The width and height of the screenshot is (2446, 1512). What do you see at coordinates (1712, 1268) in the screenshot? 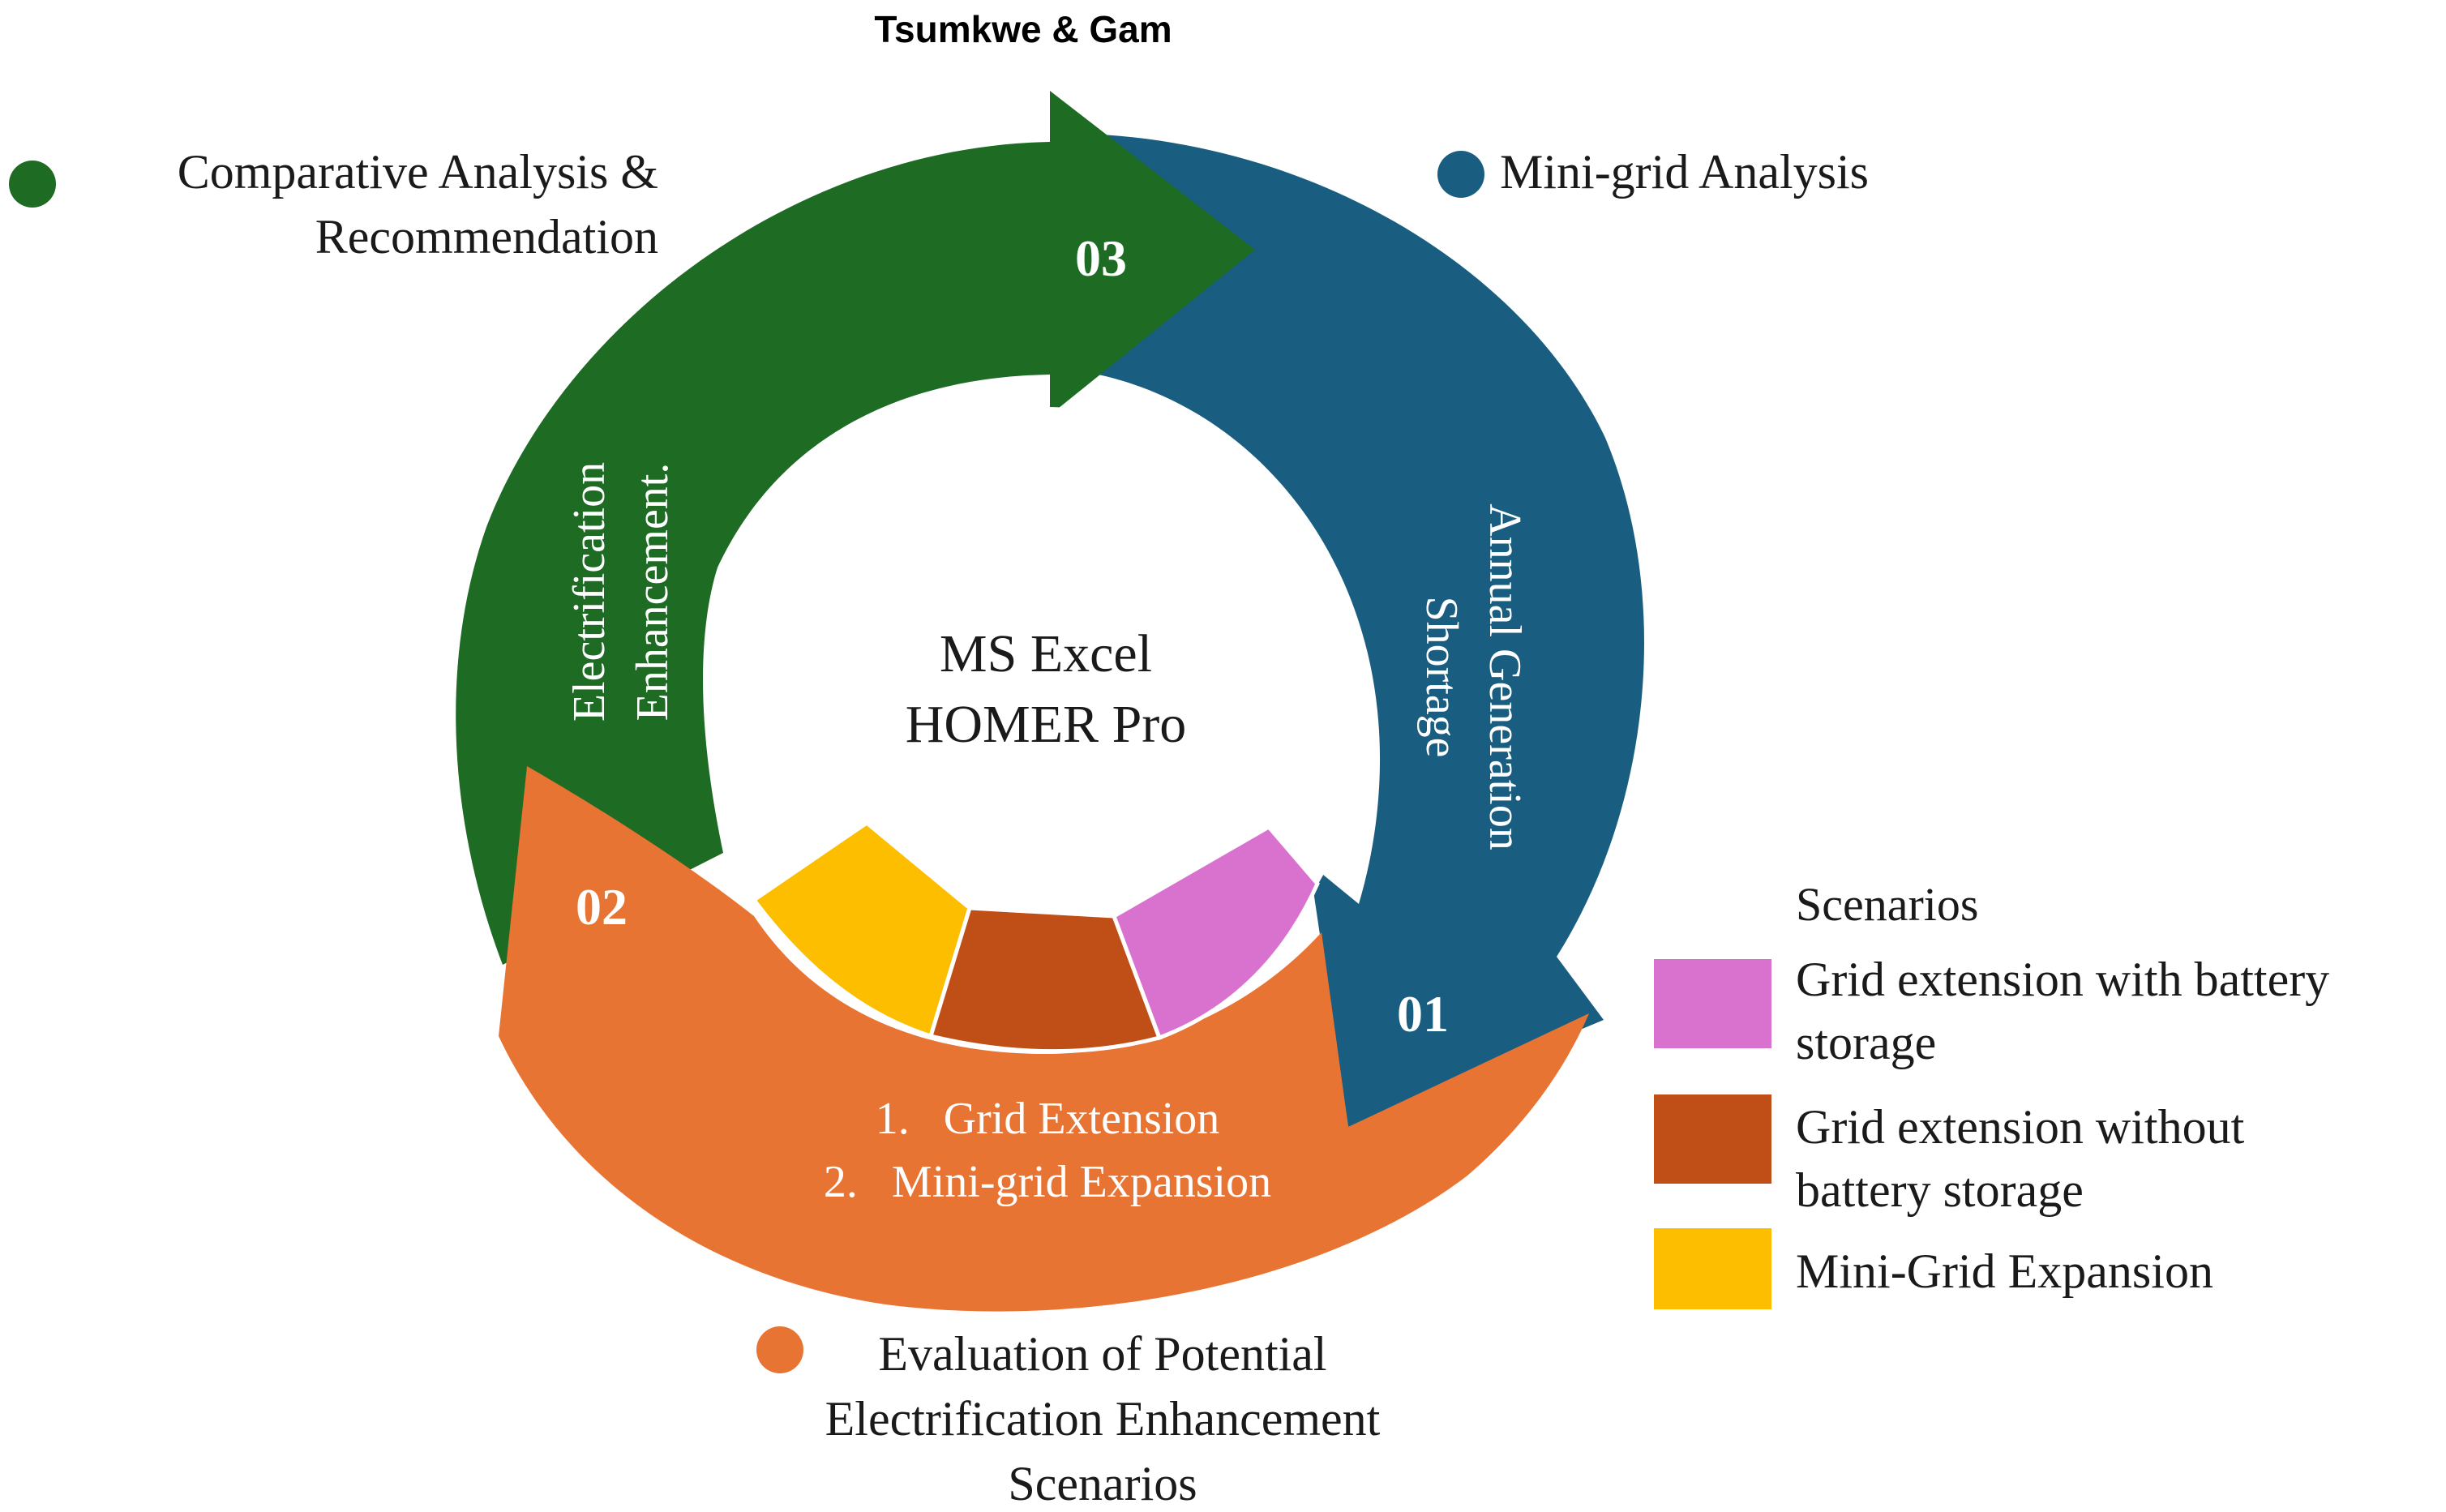
I see `legend-swatch-mini-grid-expansion` at bounding box center [1712, 1268].